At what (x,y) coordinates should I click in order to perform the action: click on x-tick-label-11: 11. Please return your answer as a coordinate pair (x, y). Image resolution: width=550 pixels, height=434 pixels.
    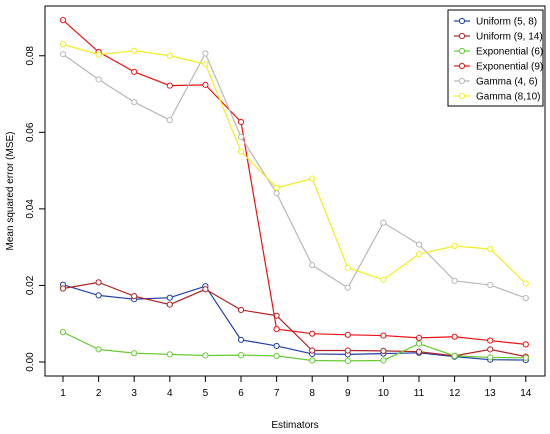
    Looking at the image, I should click on (419, 393).